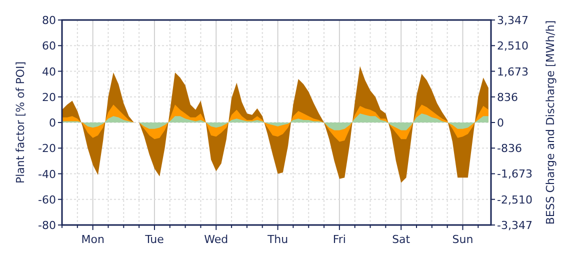  What do you see at coordinates (401, 239) in the screenshot?
I see `x-tick-label: Sat` at bounding box center [401, 239].